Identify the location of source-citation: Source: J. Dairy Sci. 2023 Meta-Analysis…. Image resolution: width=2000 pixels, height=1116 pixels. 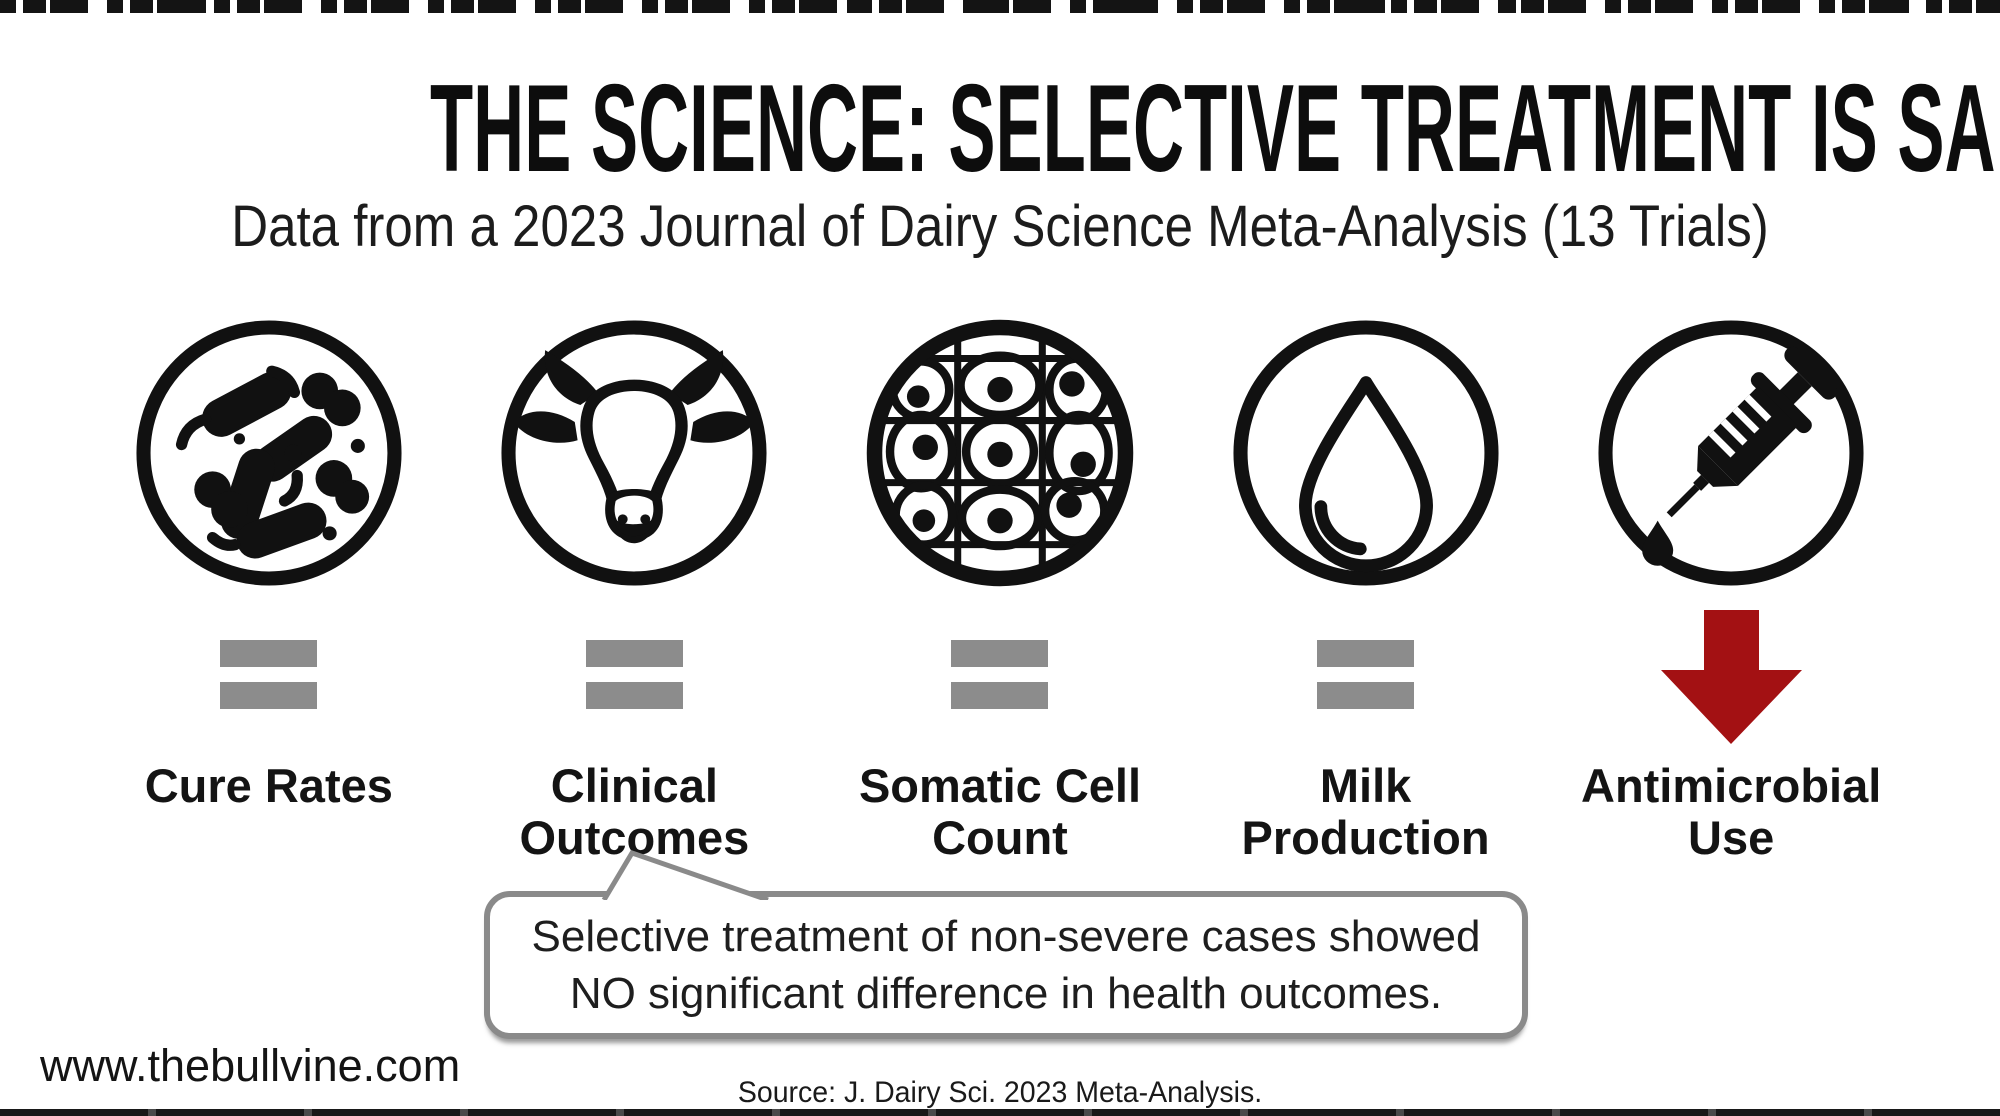
(1000, 1092).